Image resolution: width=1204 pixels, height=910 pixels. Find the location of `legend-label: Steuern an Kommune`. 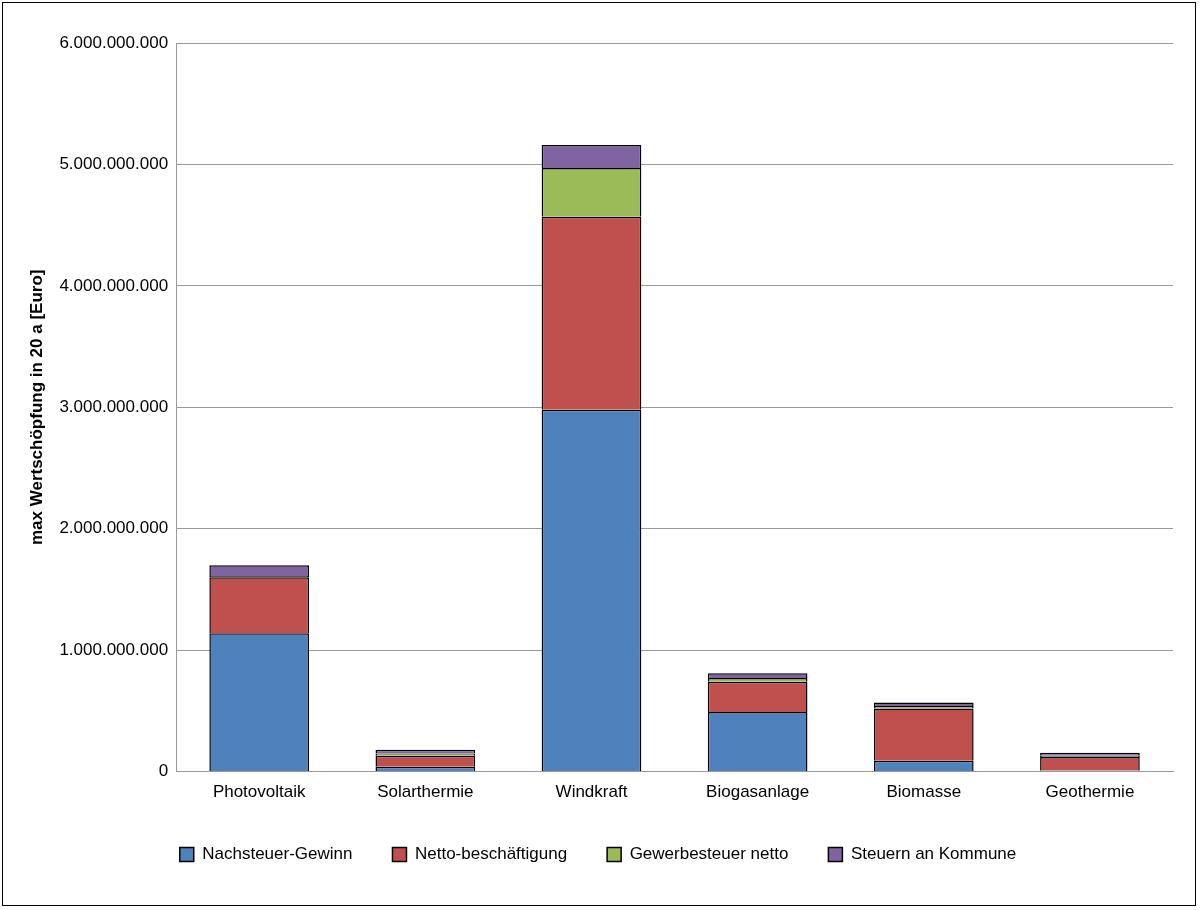

legend-label: Steuern an Kommune is located at coordinates (933, 854).